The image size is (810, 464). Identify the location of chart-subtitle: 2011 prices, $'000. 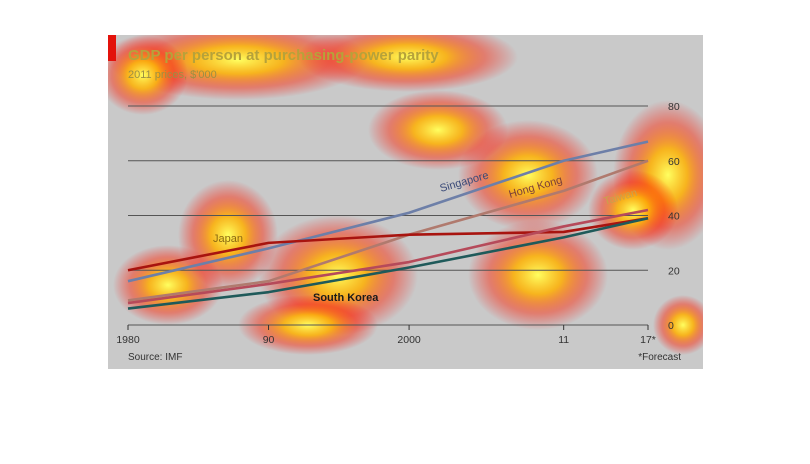
(172, 75).